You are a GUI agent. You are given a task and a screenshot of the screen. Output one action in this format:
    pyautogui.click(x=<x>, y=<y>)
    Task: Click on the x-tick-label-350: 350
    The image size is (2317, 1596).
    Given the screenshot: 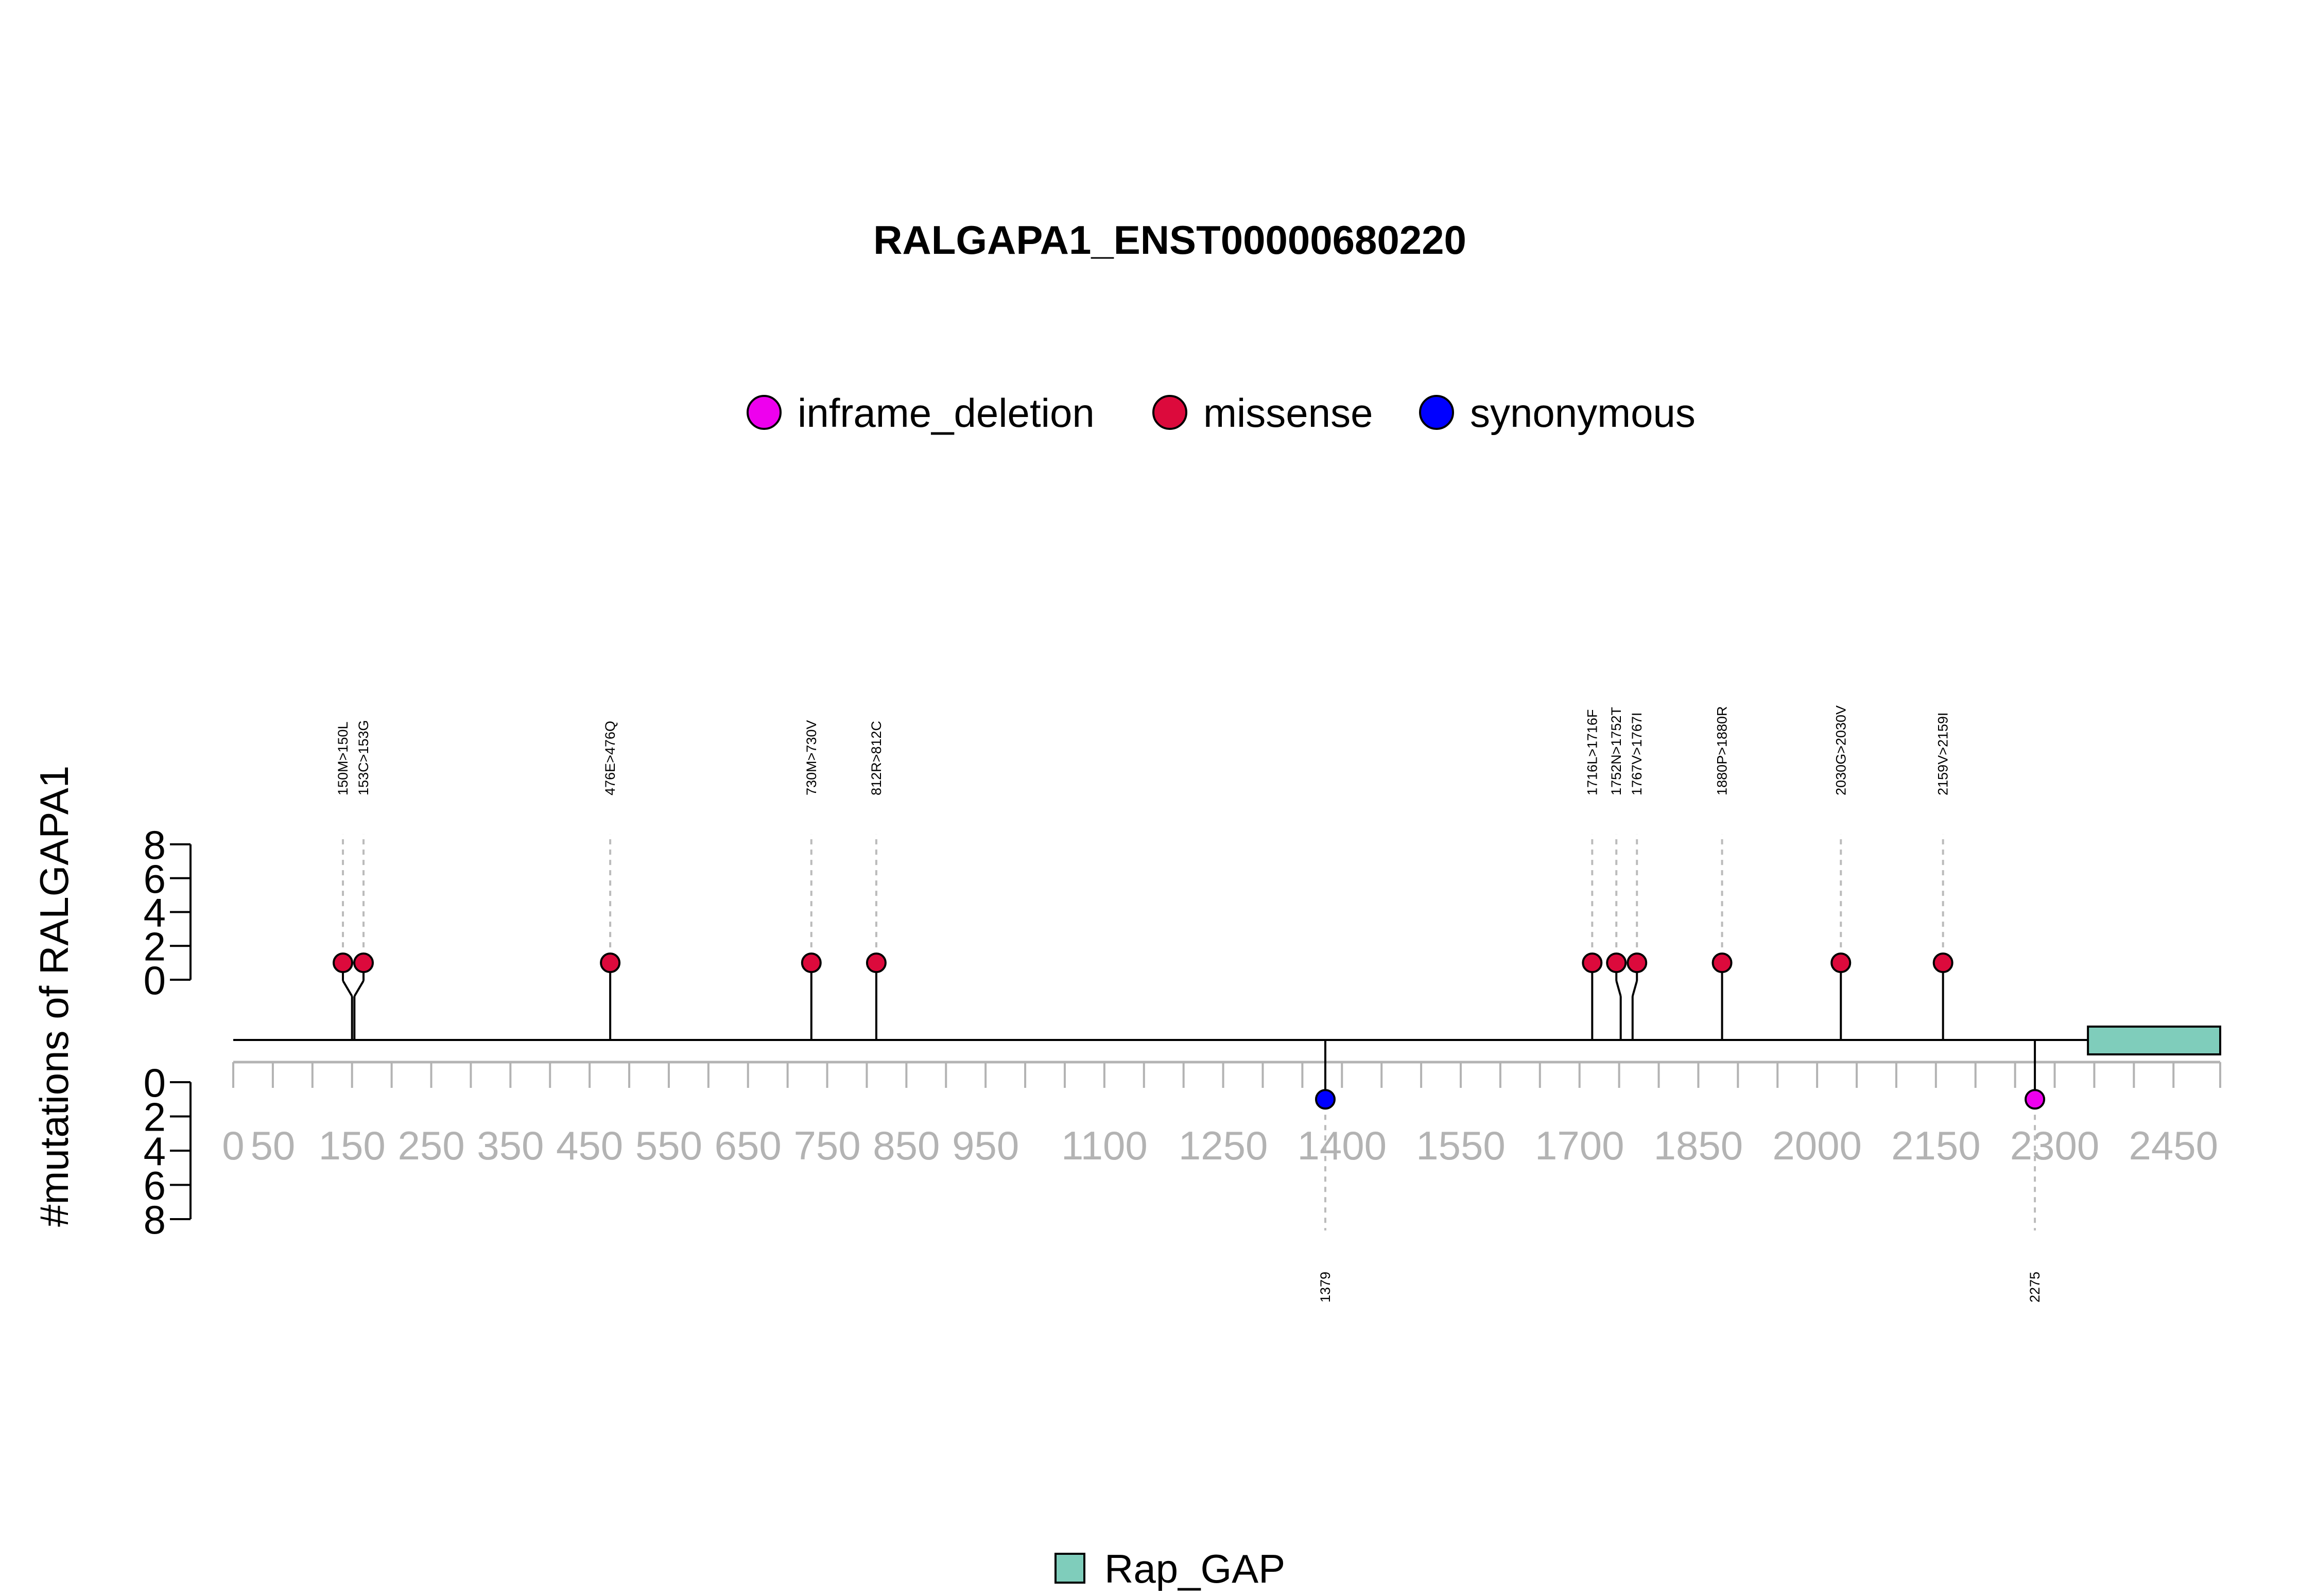 What is the action you would take?
    pyautogui.click(x=510, y=1145)
    